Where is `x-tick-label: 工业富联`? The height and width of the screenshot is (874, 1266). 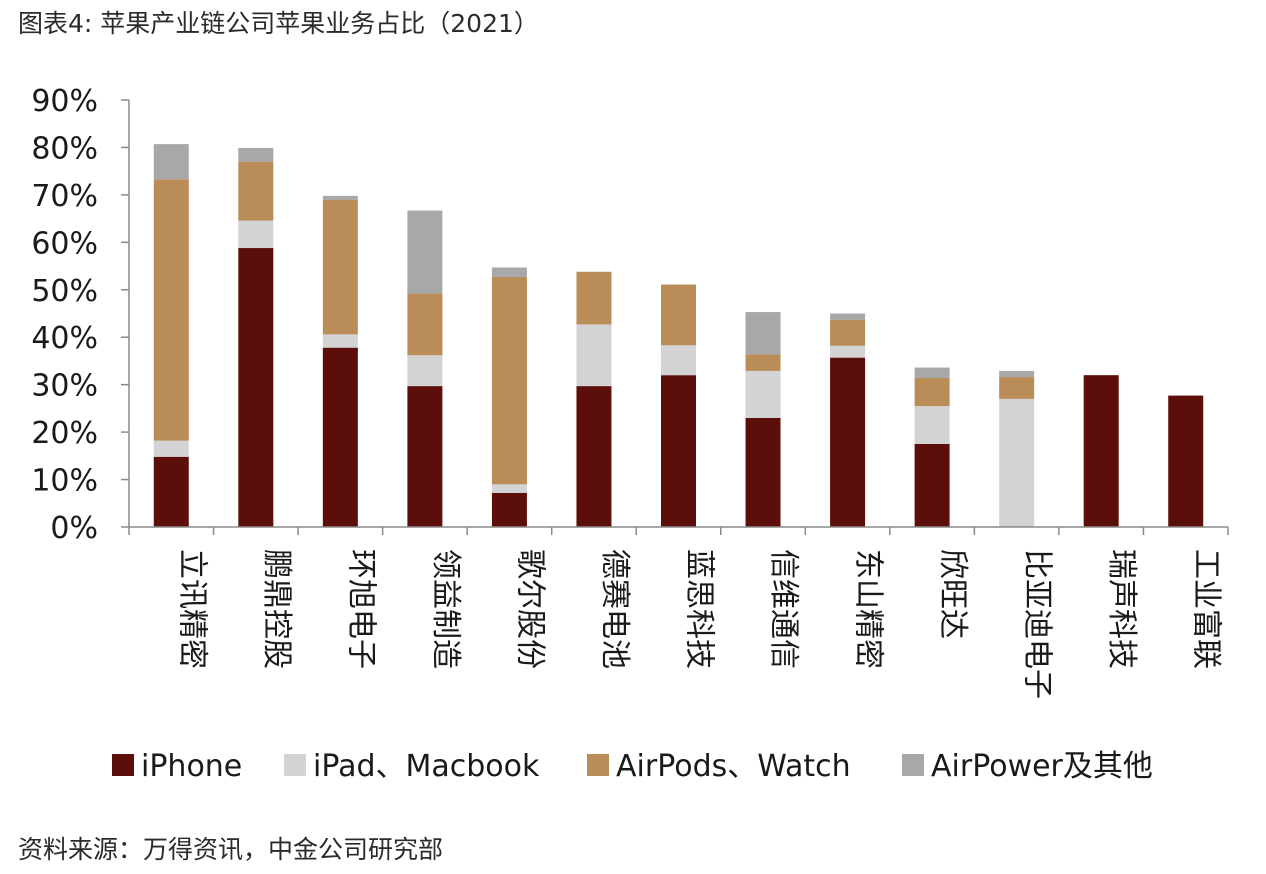
x-tick-label: 工业富联 is located at coordinates (1206, 609).